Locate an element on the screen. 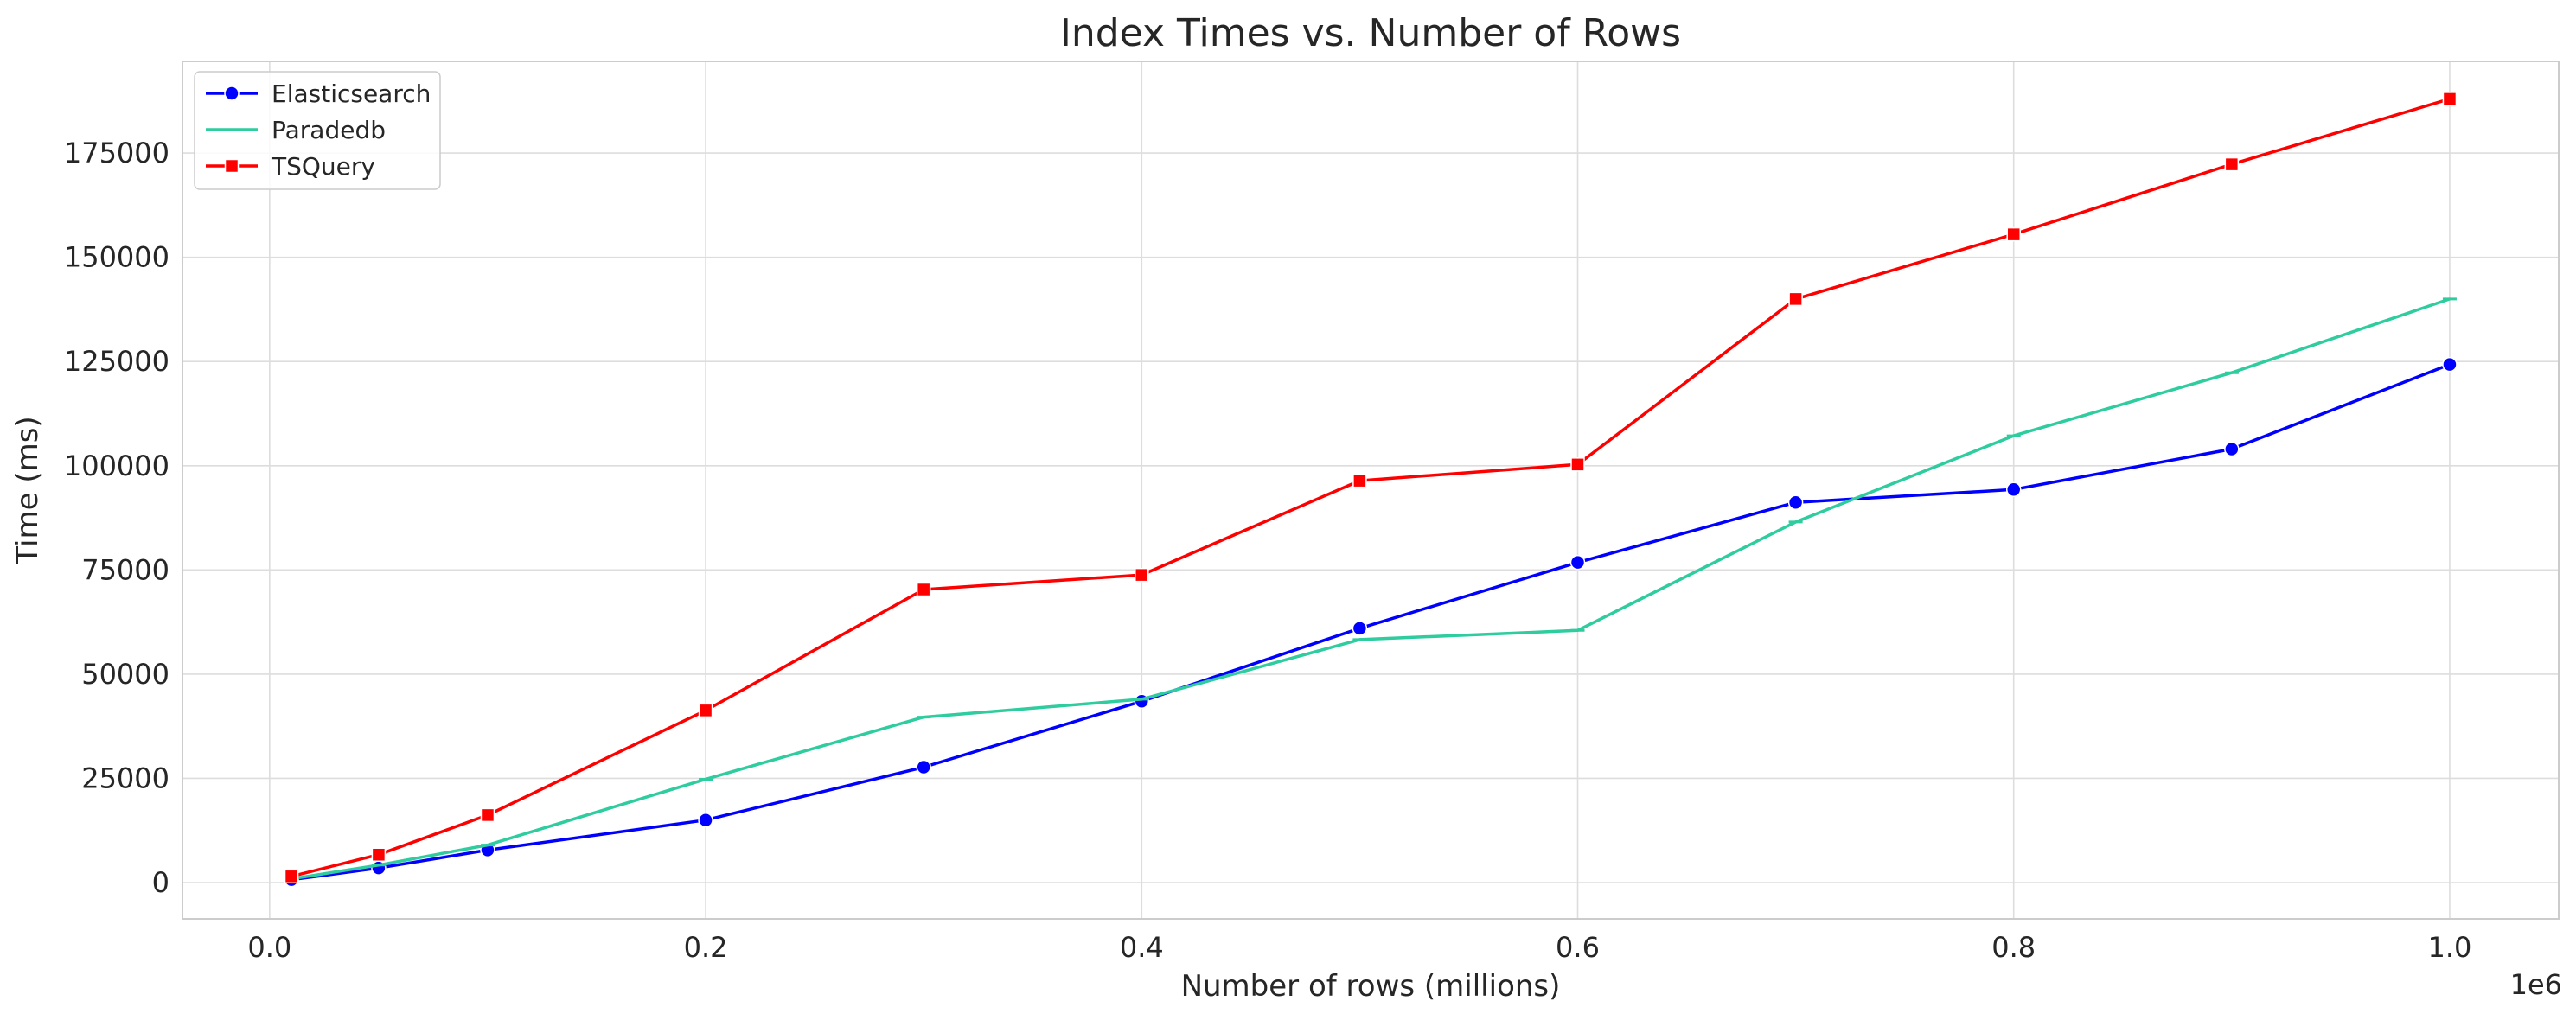  legend: Elasticsearch Paradedb TSQuery is located at coordinates (318, 131).